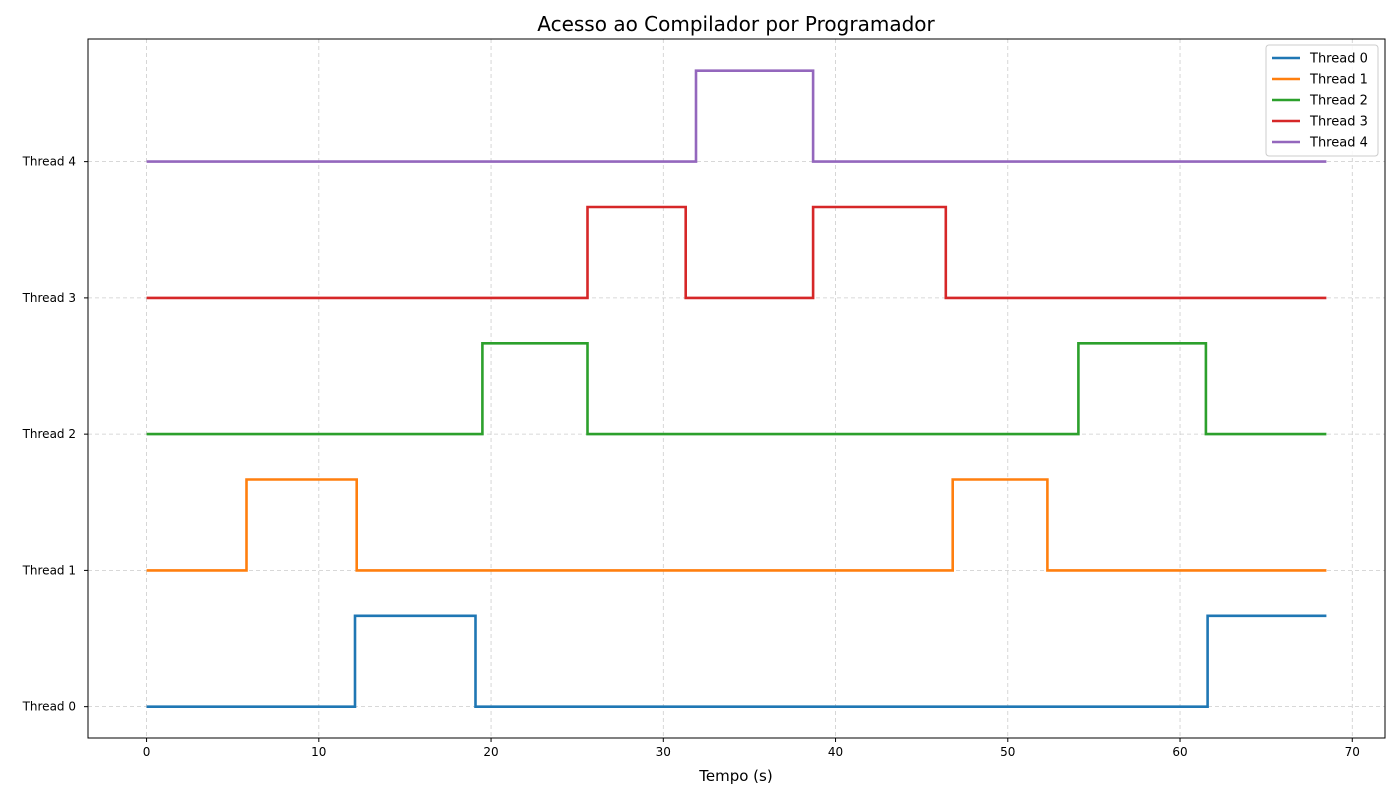 The width and height of the screenshot is (1400, 800). Describe the element at coordinates (318, 752) in the screenshot. I see `x-tick-label: 10` at that location.